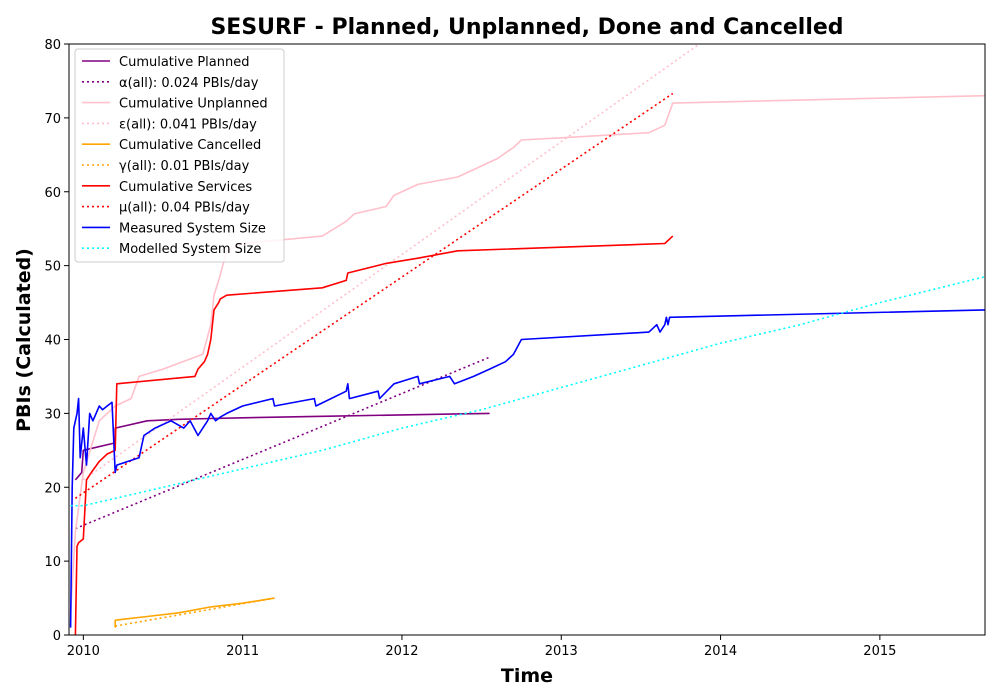  Describe the element at coordinates (561, 651) in the screenshot. I see `x-tick-label: 2013` at that location.